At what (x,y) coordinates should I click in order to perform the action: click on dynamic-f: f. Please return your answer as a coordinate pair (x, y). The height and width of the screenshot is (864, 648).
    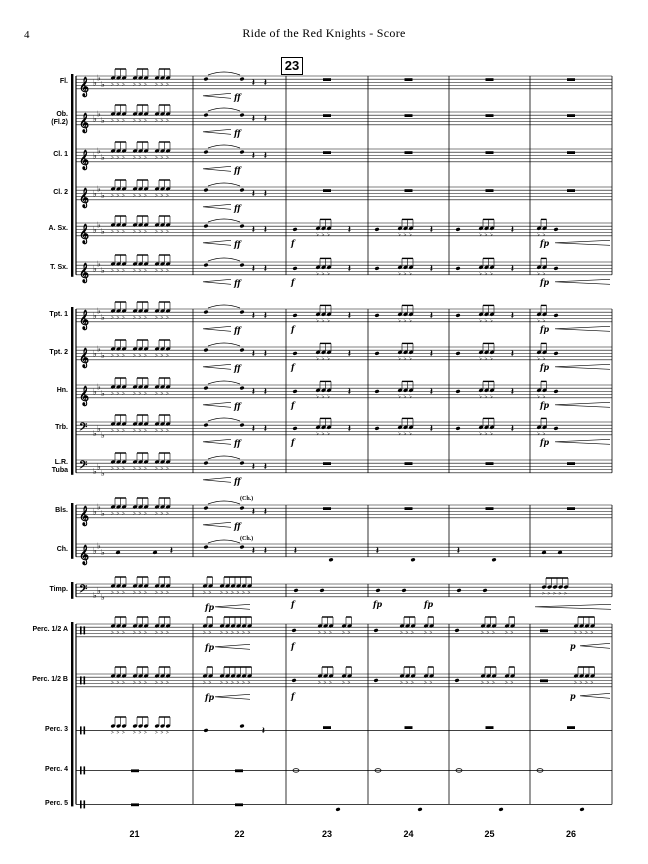
    Looking at the image, I should click on (293, 405).